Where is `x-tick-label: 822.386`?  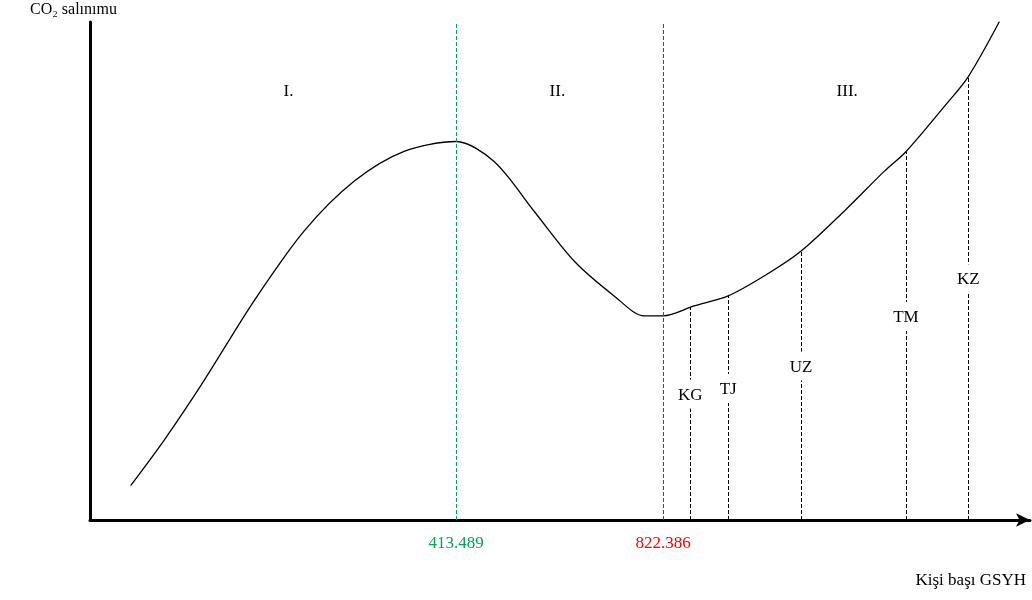 x-tick-label: 822.386 is located at coordinates (663, 542).